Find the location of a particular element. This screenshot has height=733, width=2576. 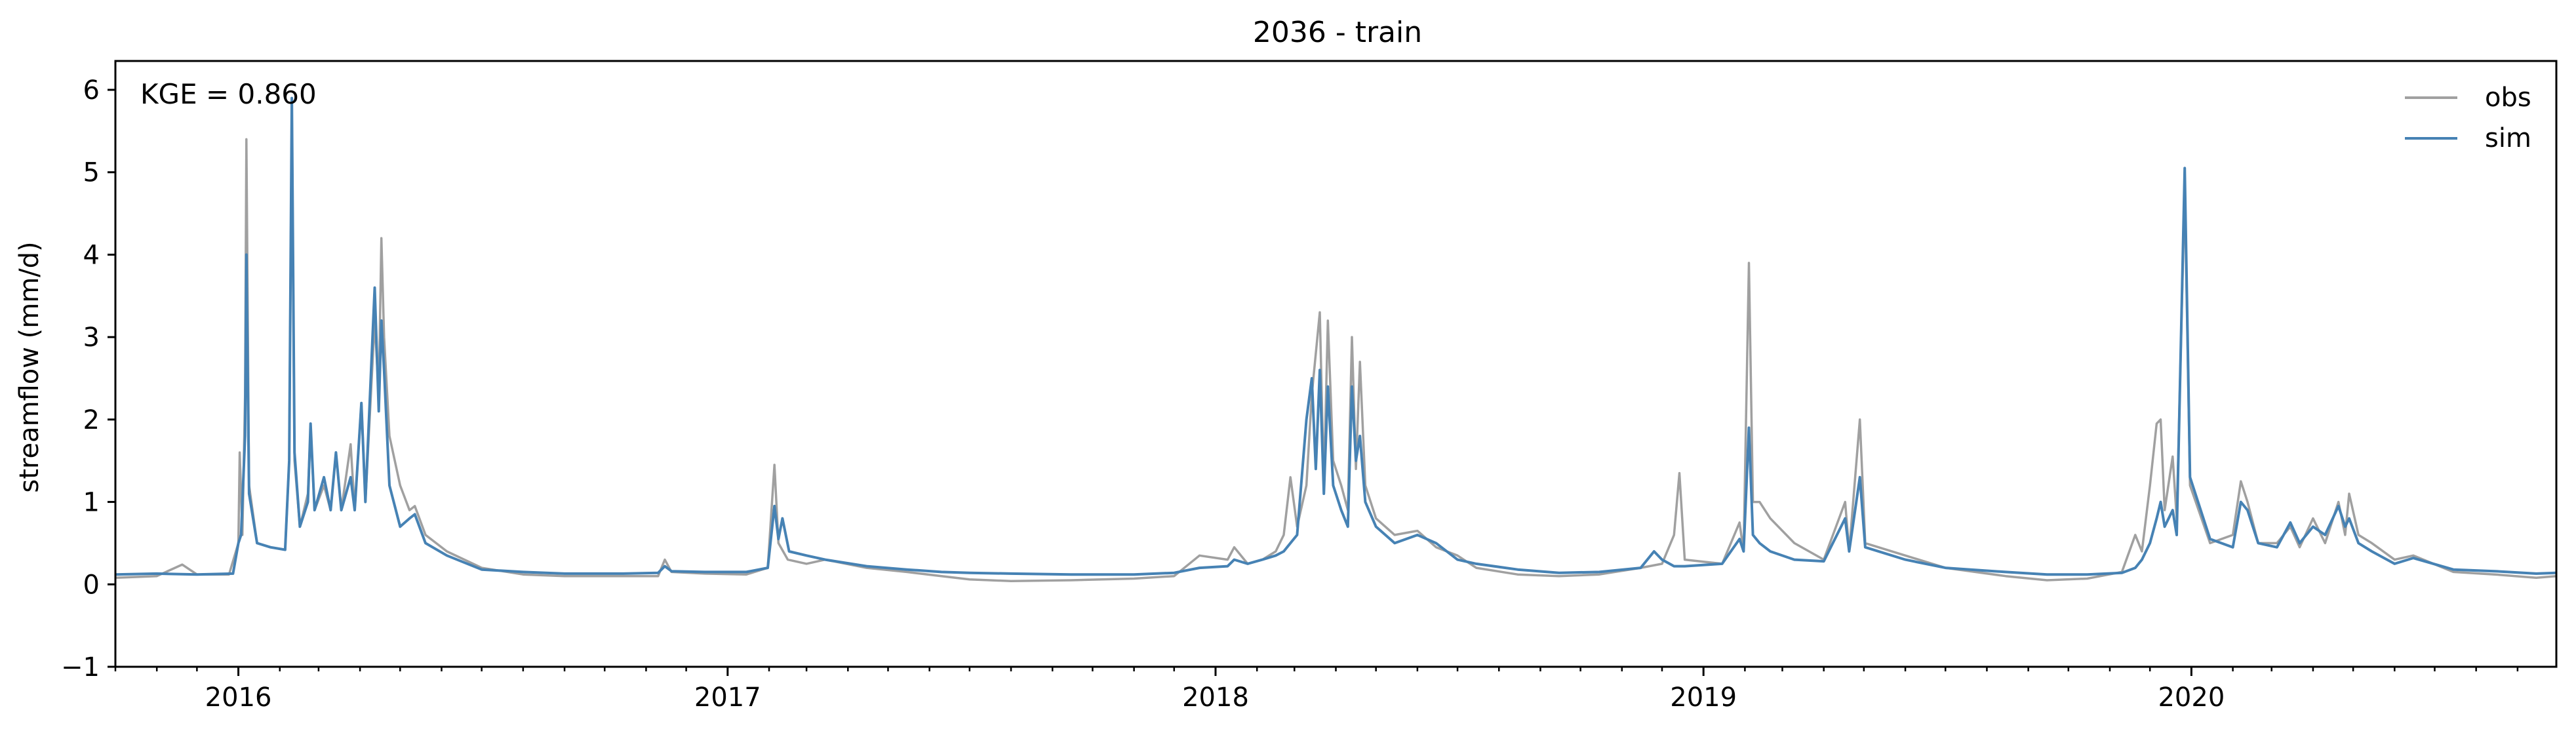

legend-obs-label: obs is located at coordinates (2508, 98).